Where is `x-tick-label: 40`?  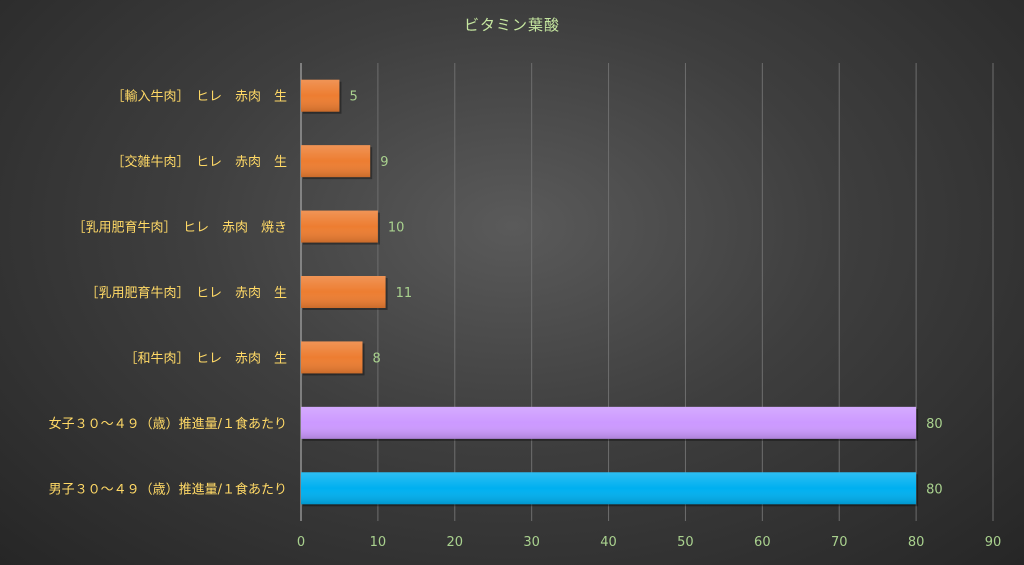 x-tick-label: 40 is located at coordinates (608, 542).